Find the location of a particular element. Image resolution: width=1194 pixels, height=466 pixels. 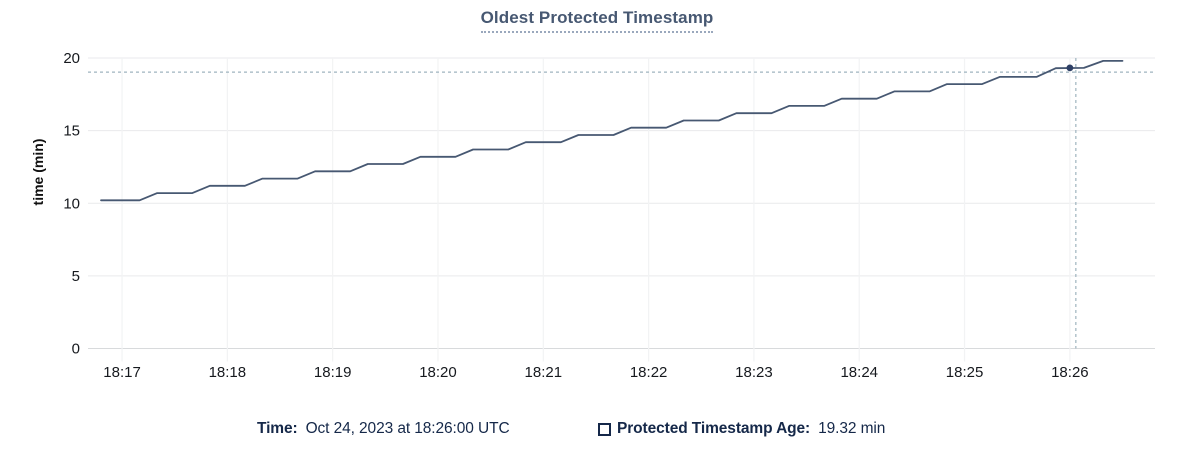

legend-series-value: 19.32 min is located at coordinates (852, 428).